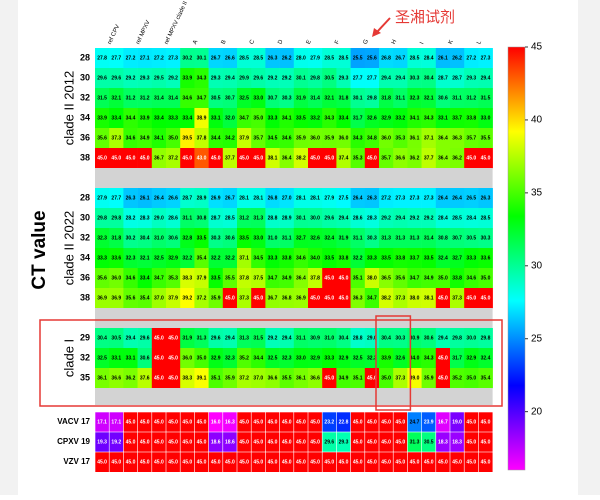 The image size is (600, 500). What do you see at coordinates (537, 120) in the screenshot?
I see `colorbar-tick-label: 40` at bounding box center [537, 120].